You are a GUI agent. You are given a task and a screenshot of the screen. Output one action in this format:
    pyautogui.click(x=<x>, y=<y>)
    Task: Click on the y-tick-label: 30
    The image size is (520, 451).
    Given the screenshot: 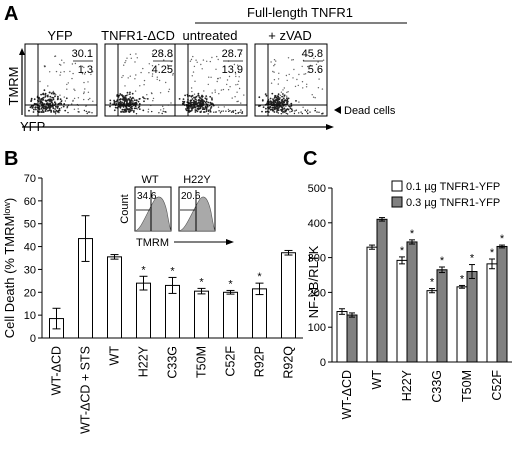 What is the action you would take?
    pyautogui.click(x=30, y=270)
    